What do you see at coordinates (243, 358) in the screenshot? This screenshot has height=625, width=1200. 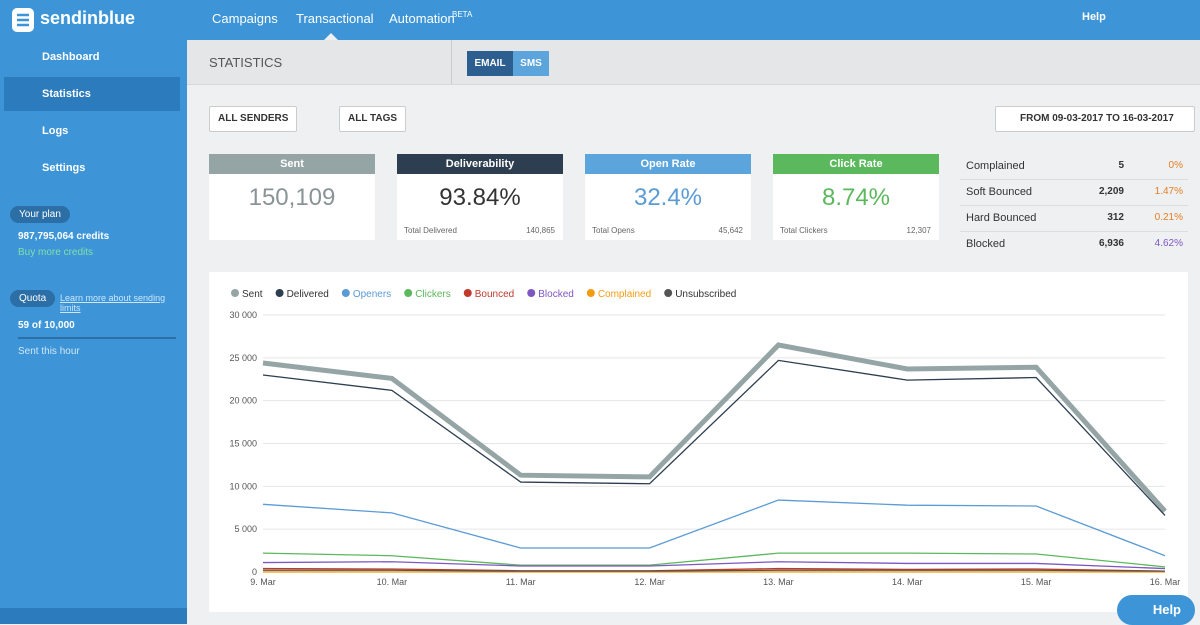 I see `y-tick-label: 25 000` at bounding box center [243, 358].